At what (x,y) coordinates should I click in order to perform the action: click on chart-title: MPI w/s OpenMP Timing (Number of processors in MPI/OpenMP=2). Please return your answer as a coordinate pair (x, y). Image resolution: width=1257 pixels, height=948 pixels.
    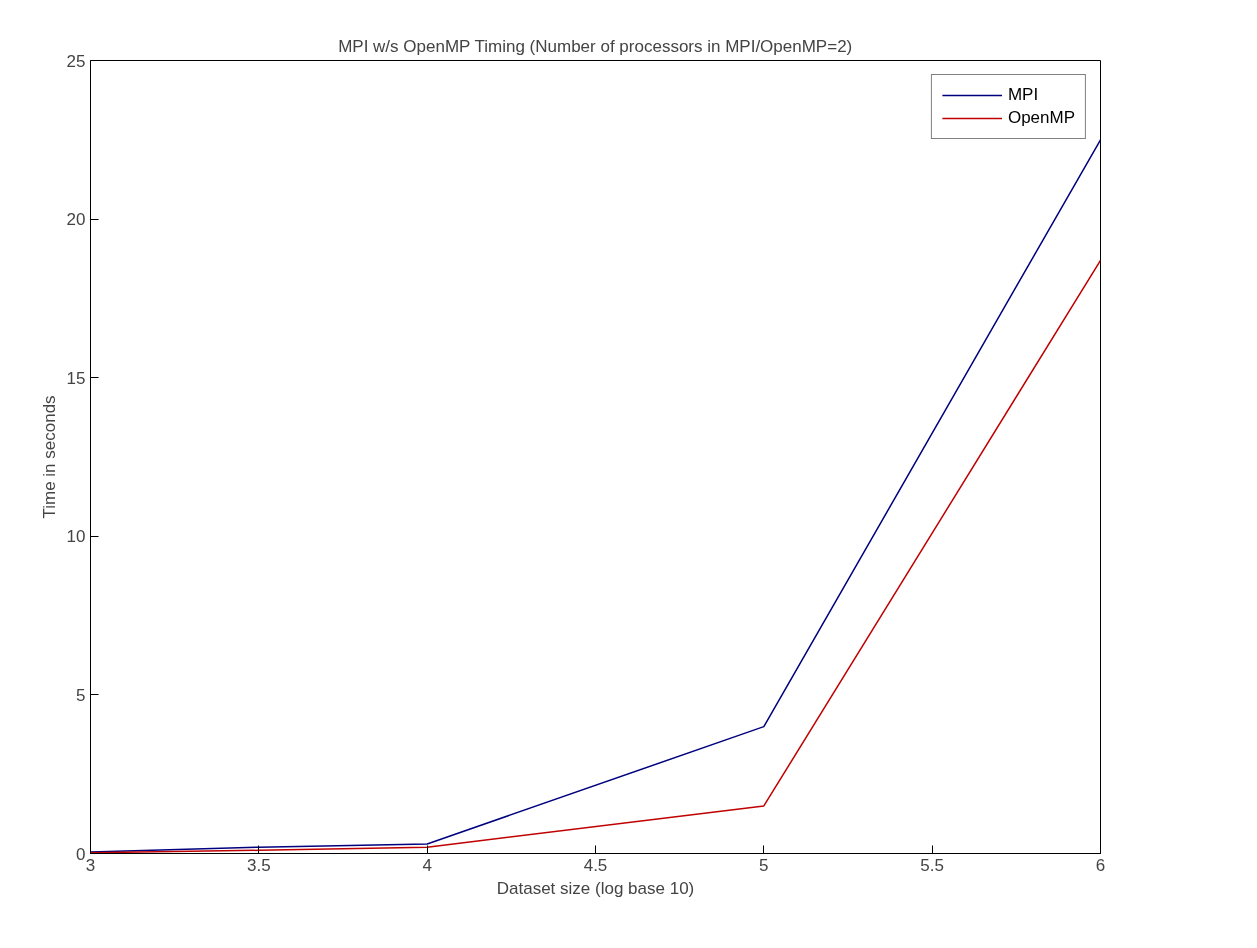
    Looking at the image, I should click on (595, 46).